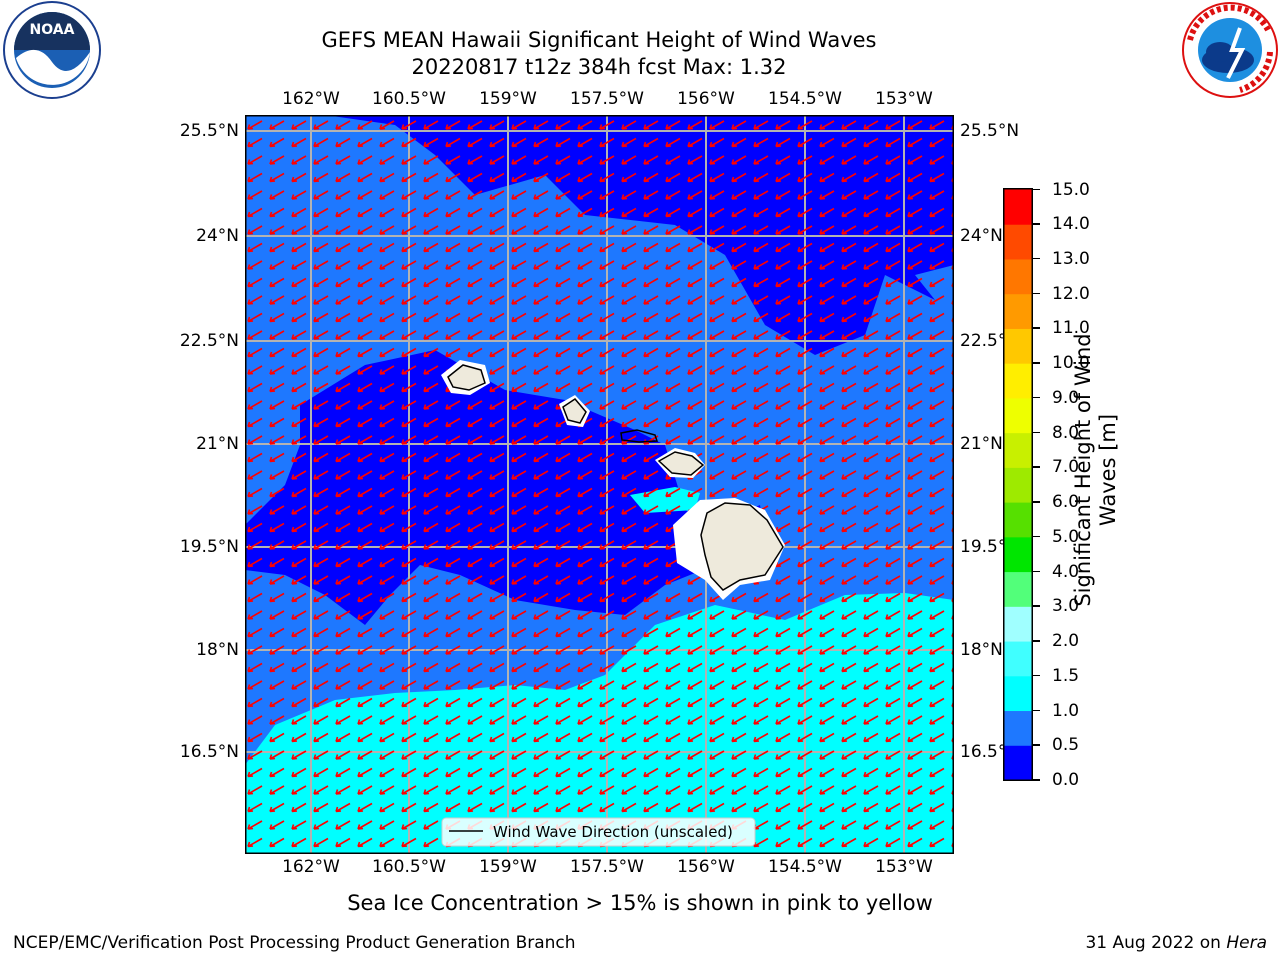 The height and width of the screenshot is (960, 1280). Describe the element at coordinates (639, 235) in the screenshot. I see `wave-band-low-north` at that location.